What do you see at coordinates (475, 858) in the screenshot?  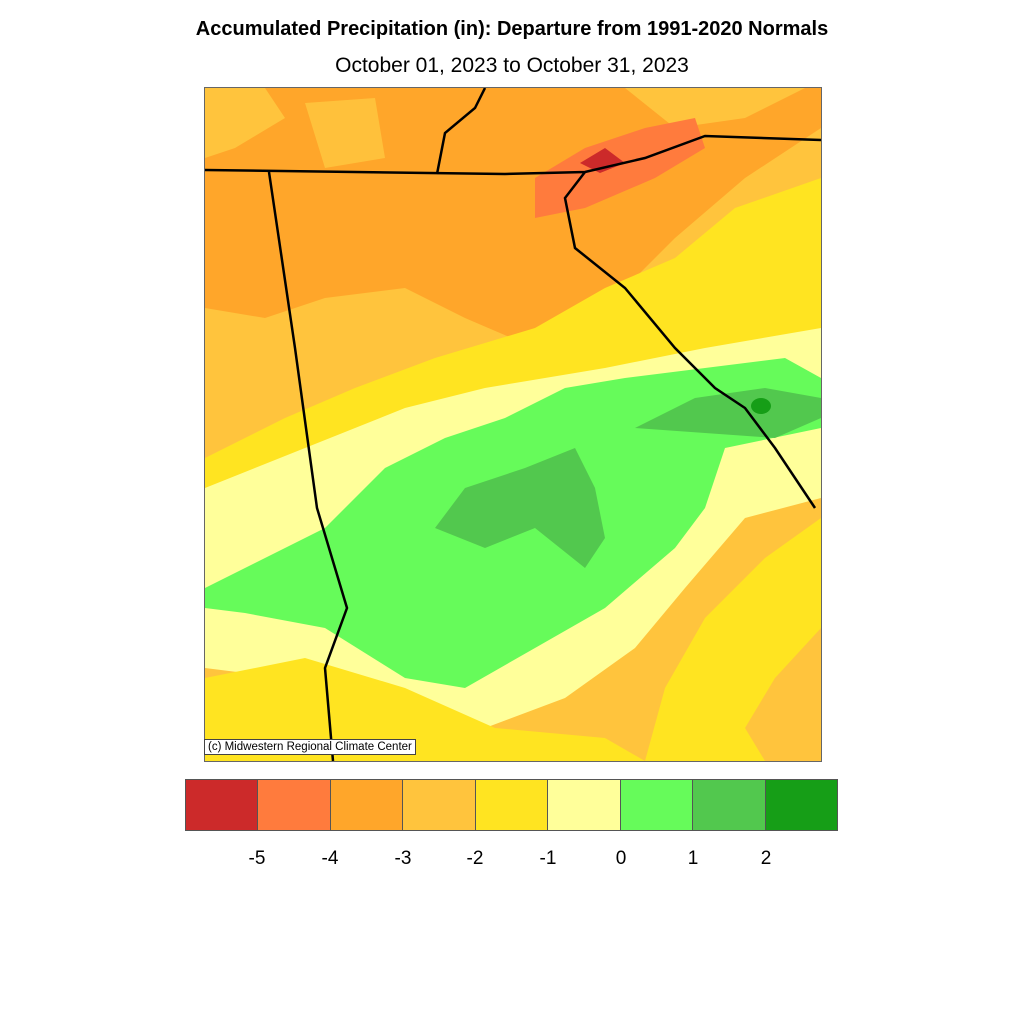 I see `tick-label: -2` at bounding box center [475, 858].